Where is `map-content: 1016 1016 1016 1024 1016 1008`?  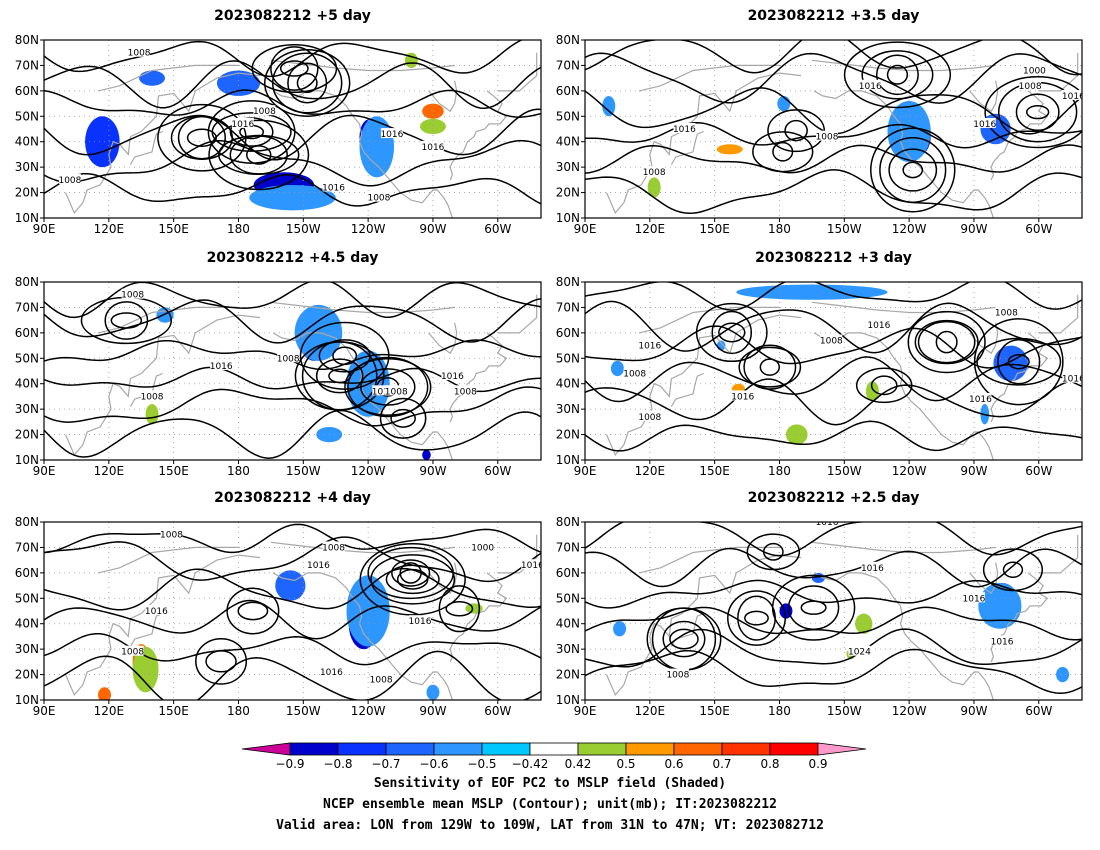
map-content: 1016 1016 1016 1024 1016 1008 is located at coordinates (833, 611).